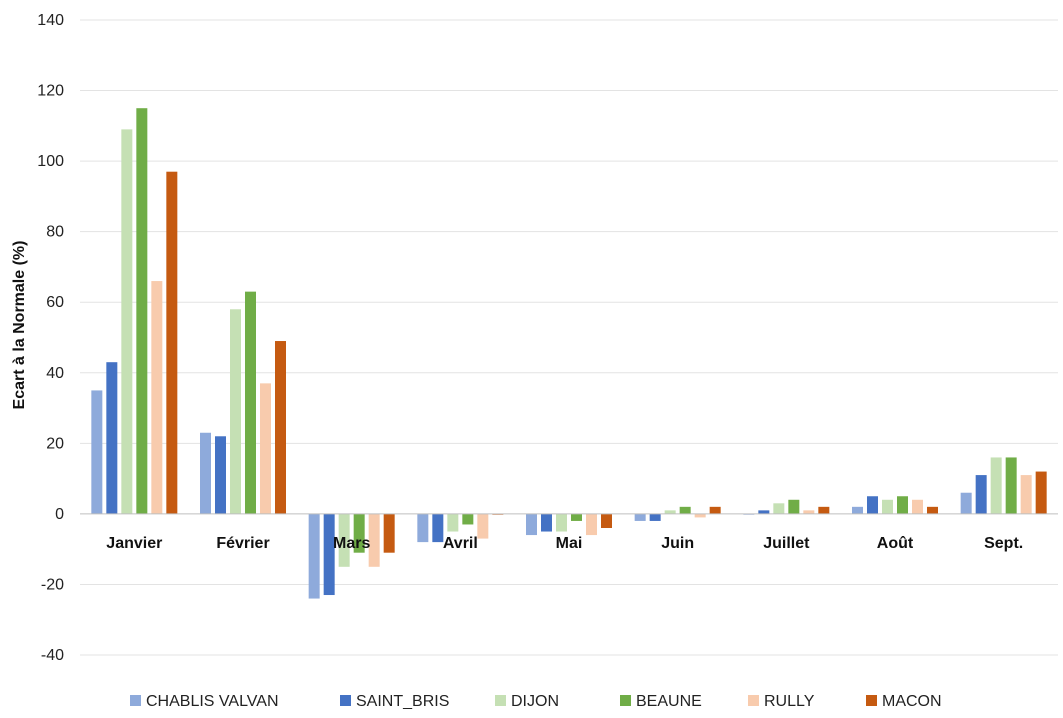 This screenshot has width=1063, height=718. I want to click on y-tick-label: 120, so click(50, 91).